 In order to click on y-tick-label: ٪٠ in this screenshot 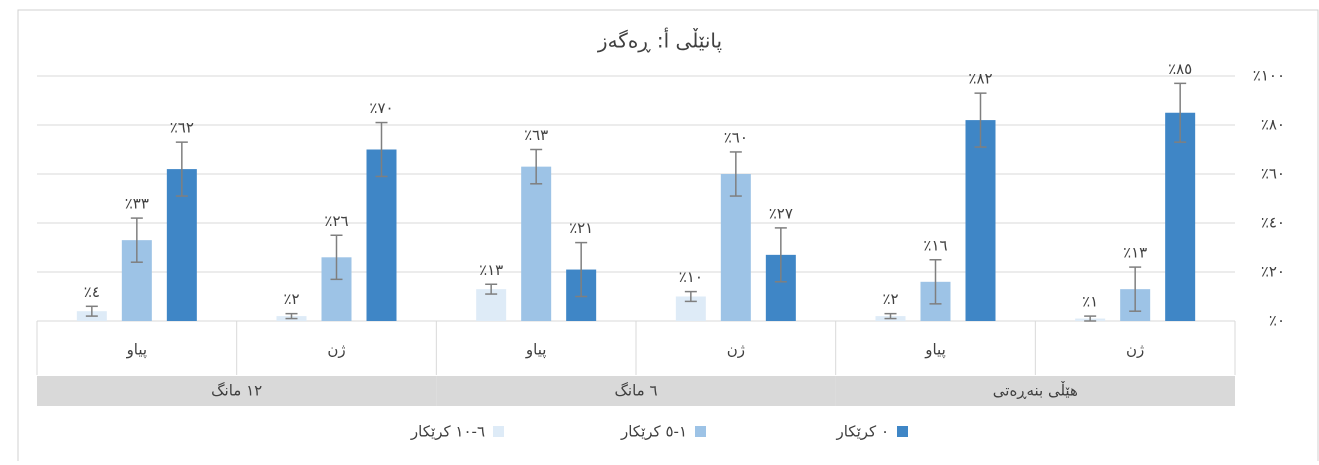, I will do `click(1277, 321)`.